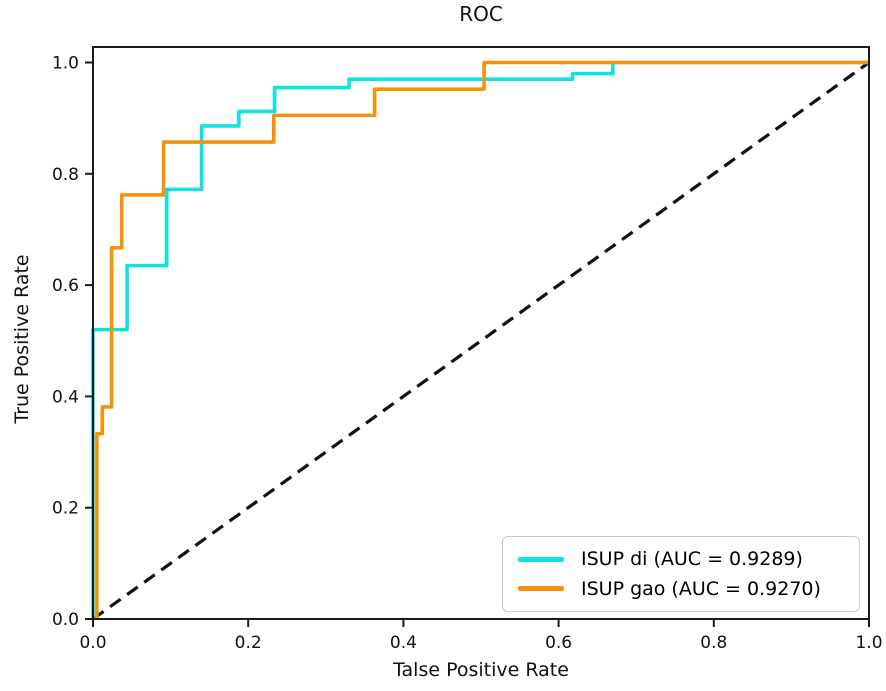 Image resolution: width=886 pixels, height=691 pixels. What do you see at coordinates (65, 64) in the screenshot?
I see `y-tick-label: 1.0` at bounding box center [65, 64].